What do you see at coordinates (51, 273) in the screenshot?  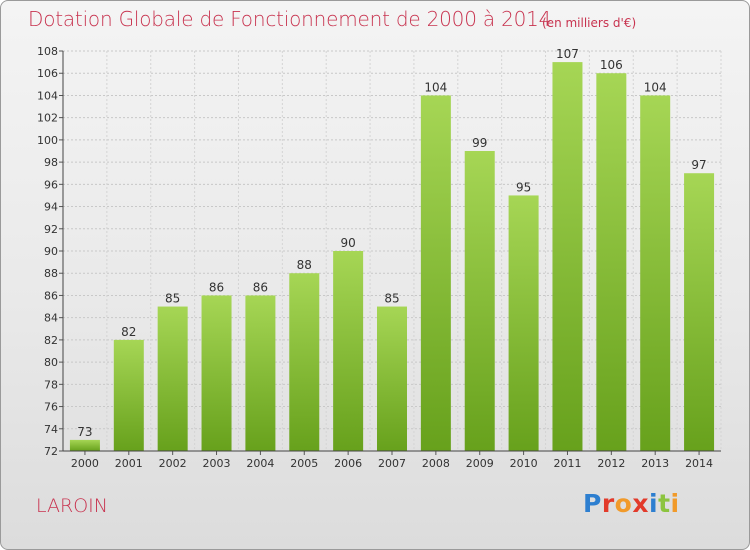 I see `y-tick-label: 88` at bounding box center [51, 273].